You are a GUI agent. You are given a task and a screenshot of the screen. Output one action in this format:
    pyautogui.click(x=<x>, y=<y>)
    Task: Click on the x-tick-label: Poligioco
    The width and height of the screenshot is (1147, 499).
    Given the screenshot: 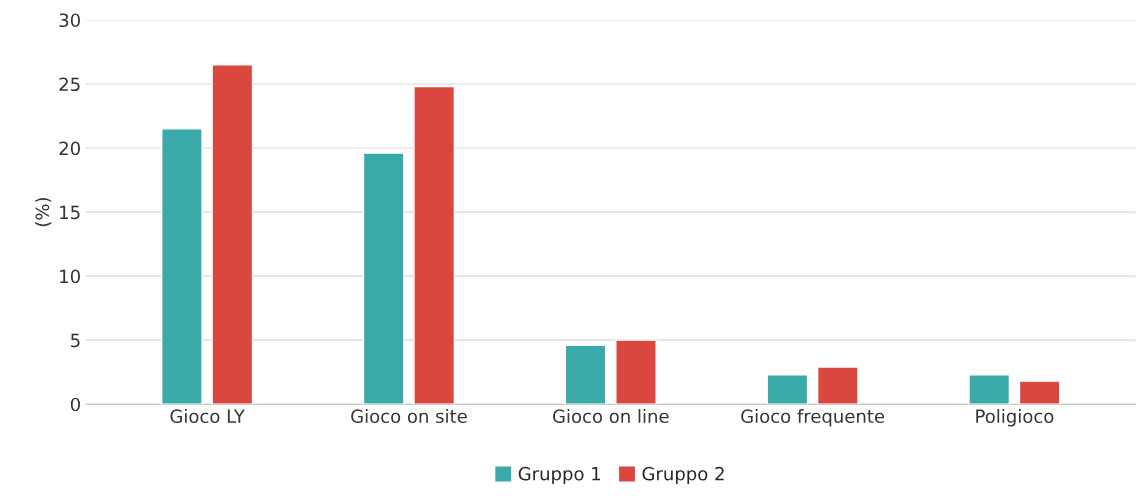 What is the action you would take?
    pyautogui.click(x=1015, y=418)
    